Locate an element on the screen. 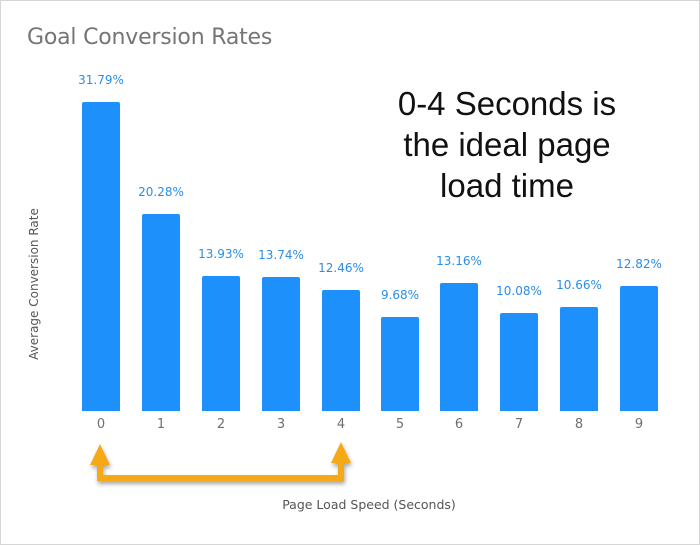 This screenshot has height=546, width=700. annotation-line: the ideal page is located at coordinates (507, 144).